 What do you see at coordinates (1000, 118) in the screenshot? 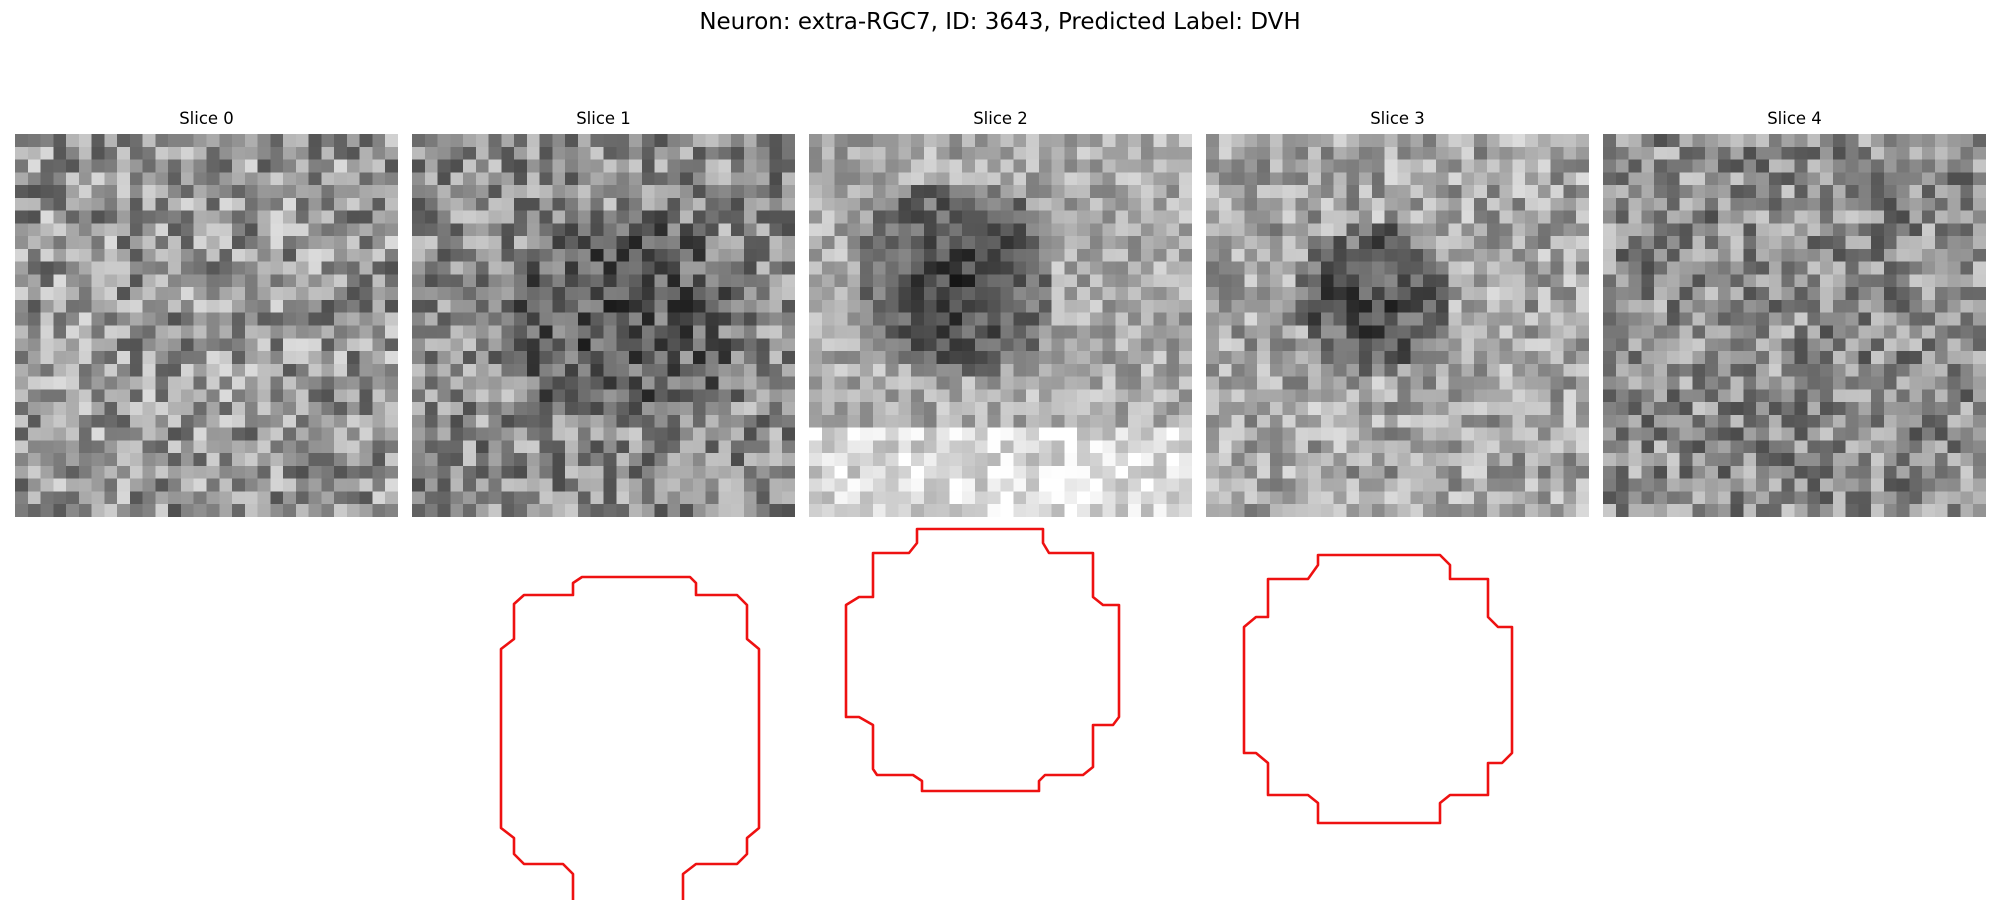
I see `slice-title: Slice 2` at bounding box center [1000, 118].